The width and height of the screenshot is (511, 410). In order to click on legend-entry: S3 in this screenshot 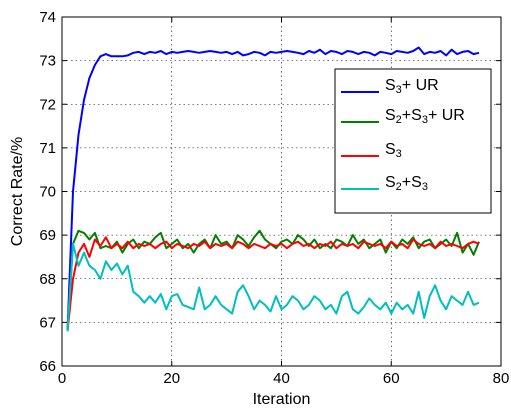, I will do `click(393, 150)`.